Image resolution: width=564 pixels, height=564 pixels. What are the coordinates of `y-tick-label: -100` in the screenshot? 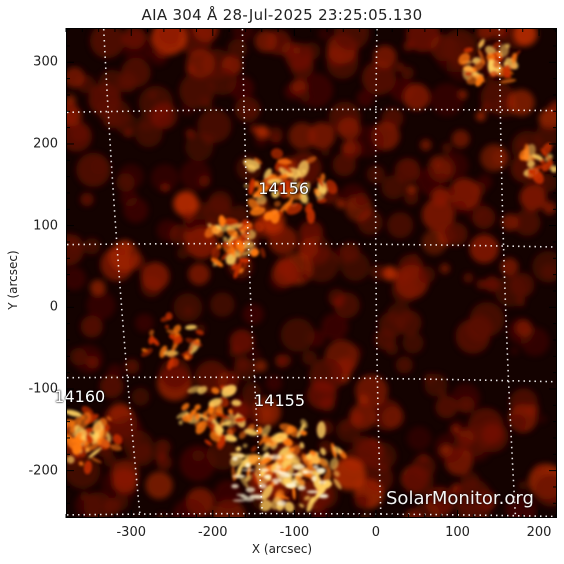 It's located at (43, 389).